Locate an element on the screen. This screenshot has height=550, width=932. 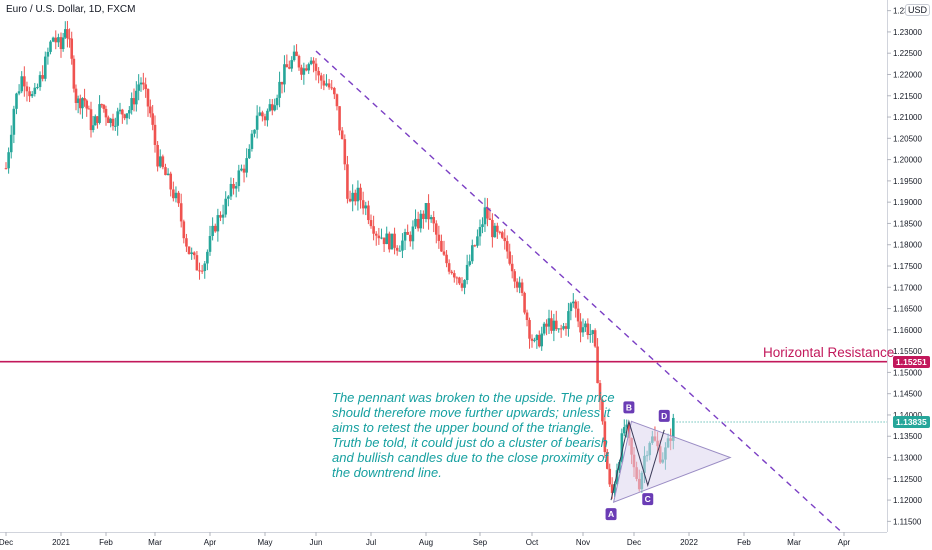
resistance-price-tag: 1.15251 is located at coordinates (911, 361).